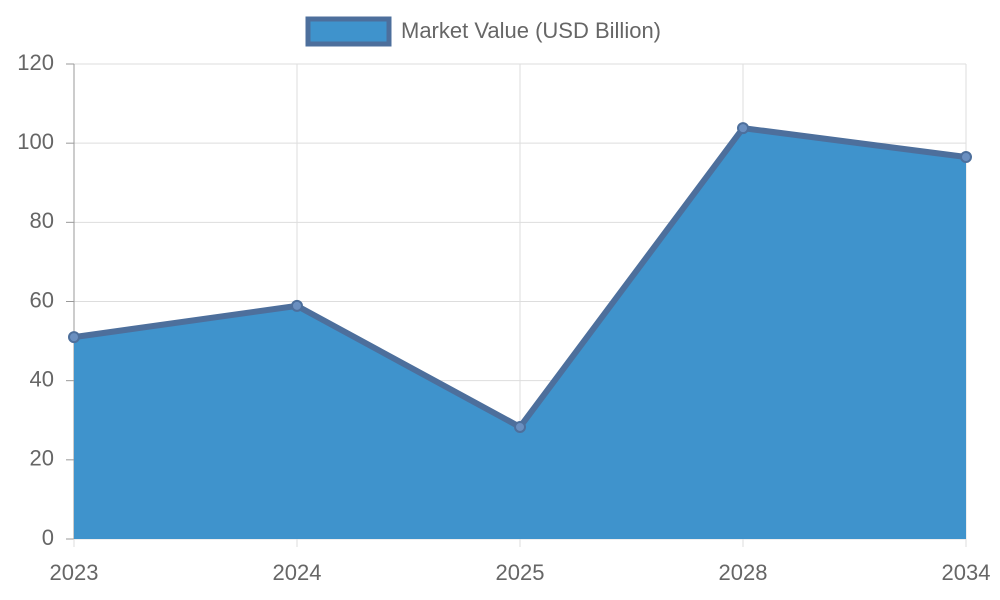  I want to click on y-tick-label: 120, so click(35, 62).